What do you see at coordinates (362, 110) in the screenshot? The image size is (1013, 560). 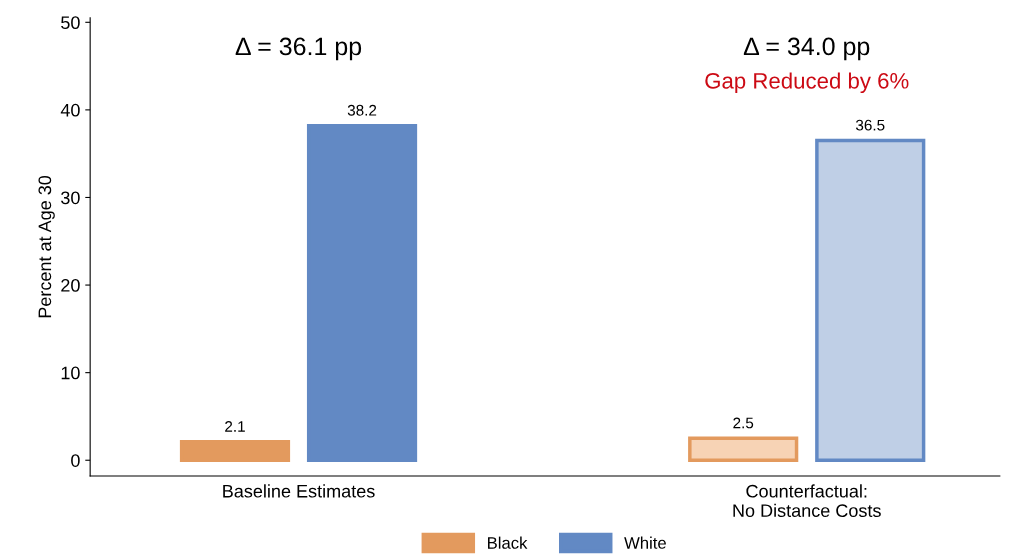 I see `data-label: 38.2` at bounding box center [362, 110].